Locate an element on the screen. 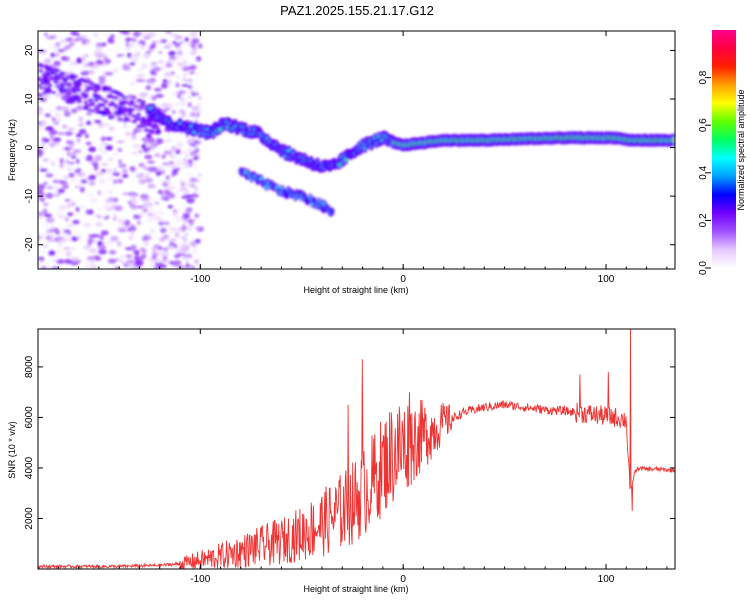  x-tick-label: -100 is located at coordinates (200, 579).